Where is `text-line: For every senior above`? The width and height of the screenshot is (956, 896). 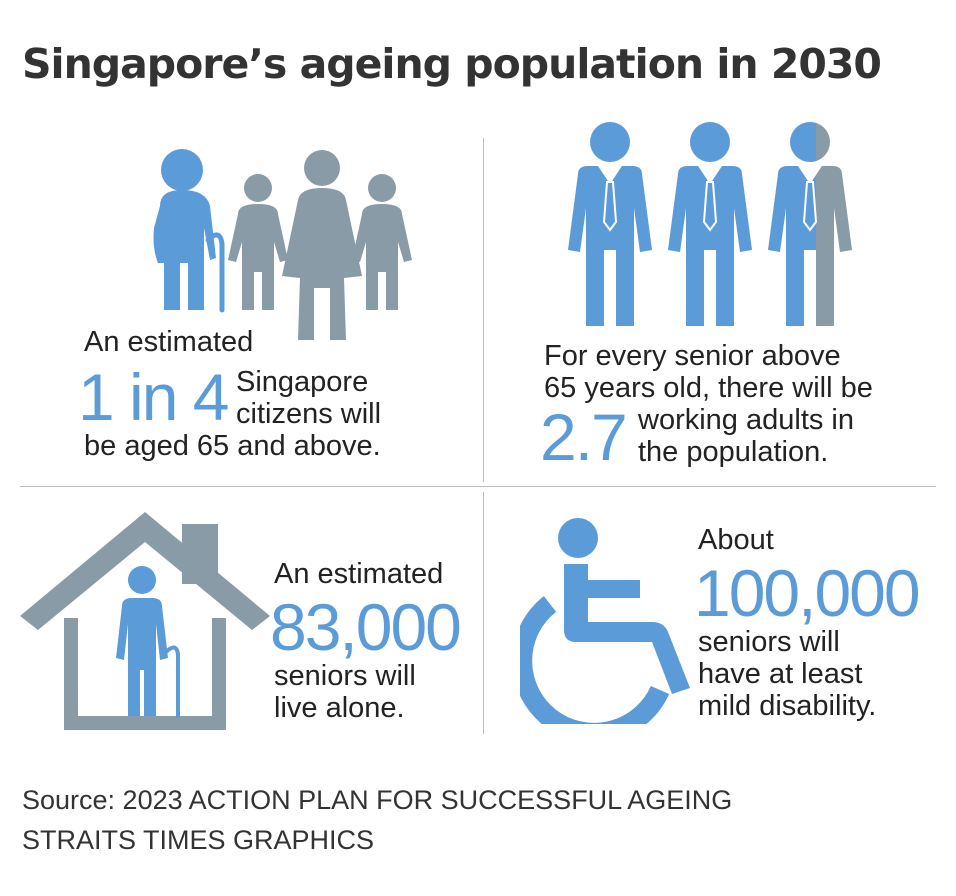
text-line: For every senior above is located at coordinates (692, 356).